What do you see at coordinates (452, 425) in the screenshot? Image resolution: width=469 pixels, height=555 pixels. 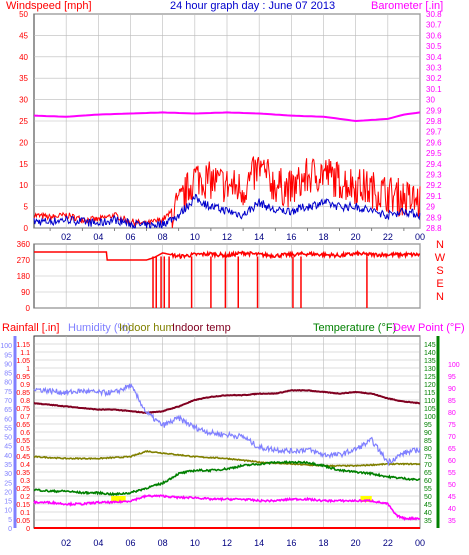 I see `dew-point-tick-label: 75` at bounding box center [452, 425].